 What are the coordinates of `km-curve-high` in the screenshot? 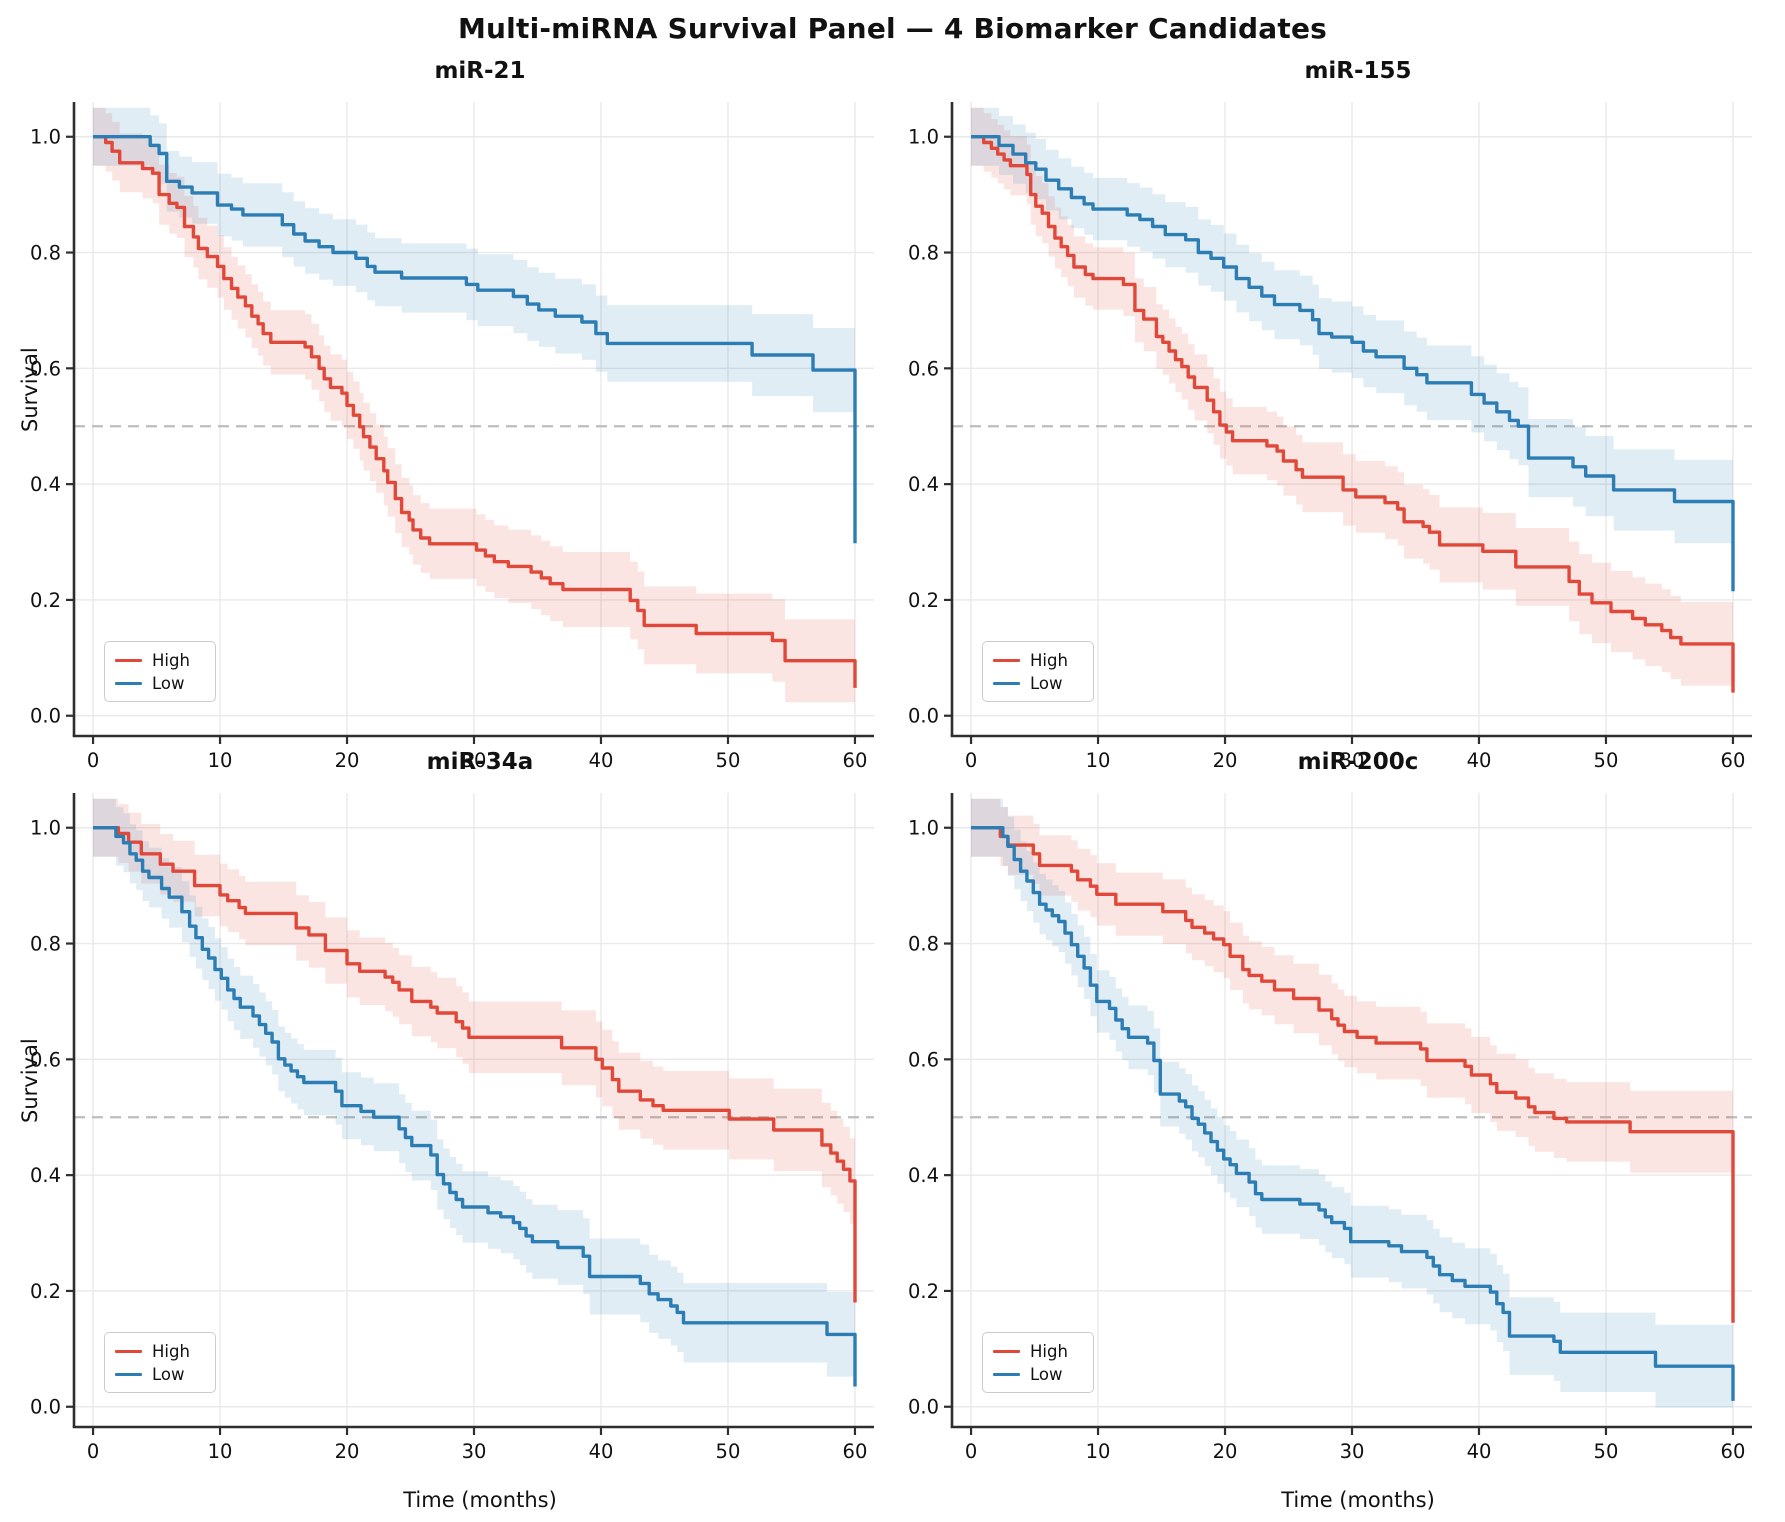 It's located at (1353, 1074).